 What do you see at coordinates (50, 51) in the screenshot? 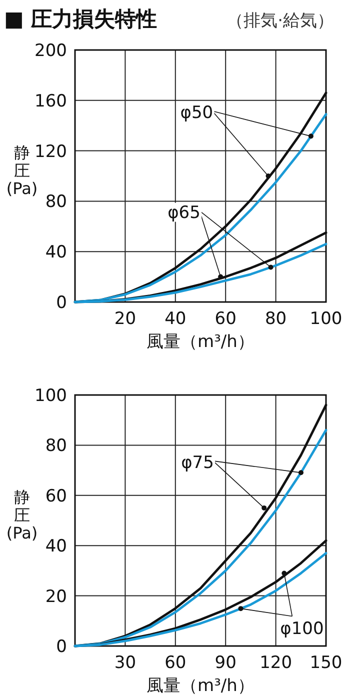
I see `y-tick-label: 200` at bounding box center [50, 51].